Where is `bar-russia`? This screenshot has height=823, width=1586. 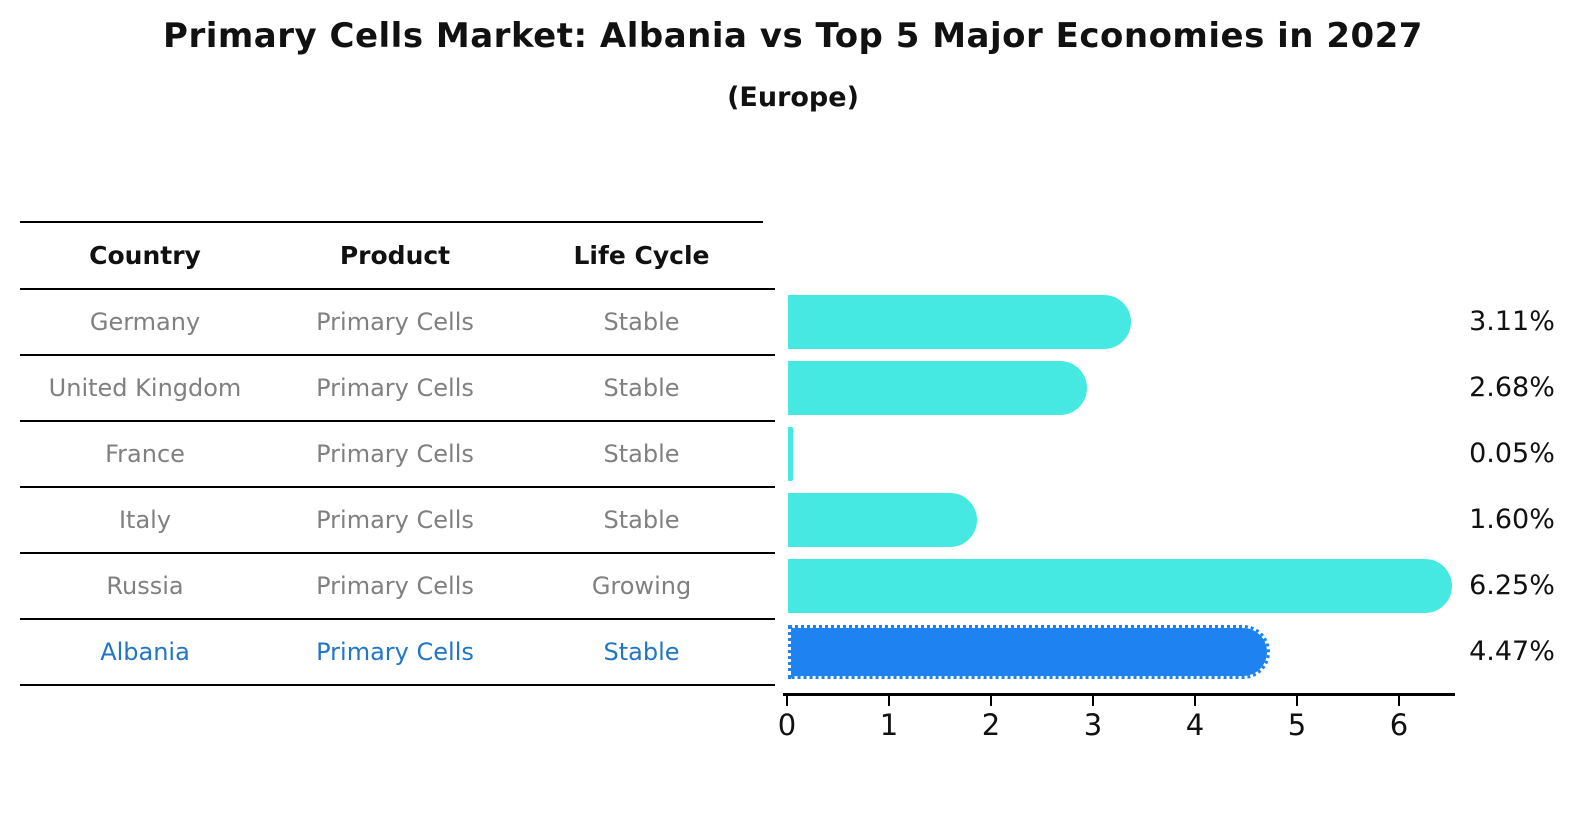 bar-russia is located at coordinates (1120, 586).